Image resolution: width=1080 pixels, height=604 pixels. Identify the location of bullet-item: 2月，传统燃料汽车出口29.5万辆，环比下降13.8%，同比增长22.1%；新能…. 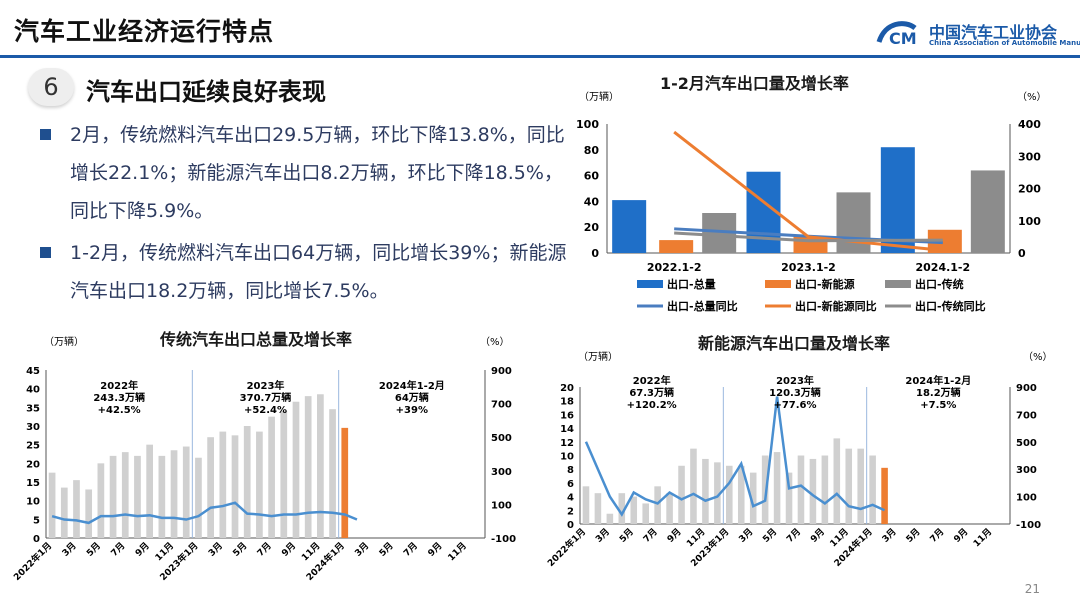
(302, 174).